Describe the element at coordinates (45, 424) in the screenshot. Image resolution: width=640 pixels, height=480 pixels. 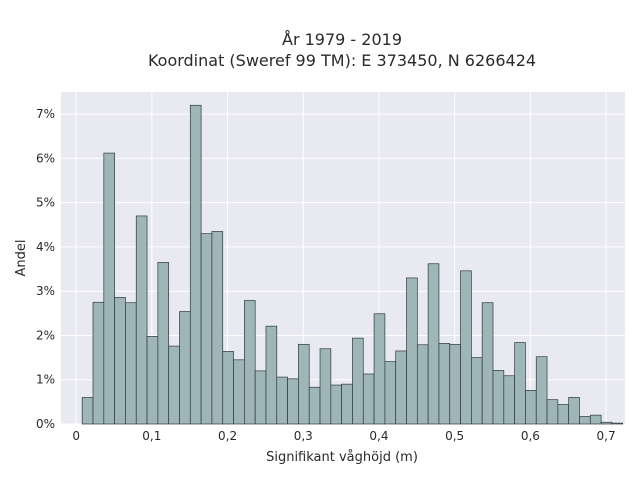
I see `y-tick-label-0: 0%` at that location.